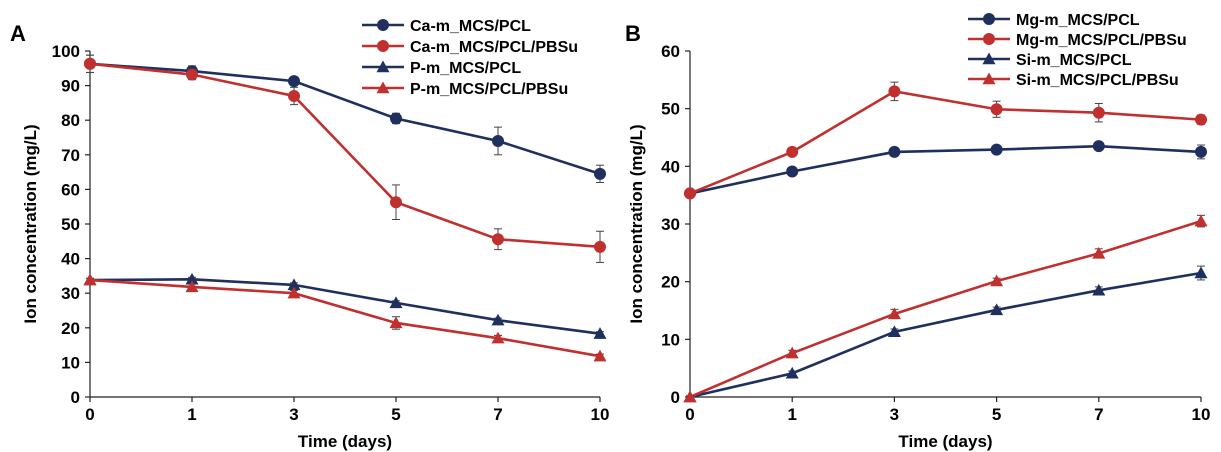  What do you see at coordinates (1078, 20) in the screenshot?
I see `legend-label: Mg-m_MCS/PCL` at bounding box center [1078, 20].